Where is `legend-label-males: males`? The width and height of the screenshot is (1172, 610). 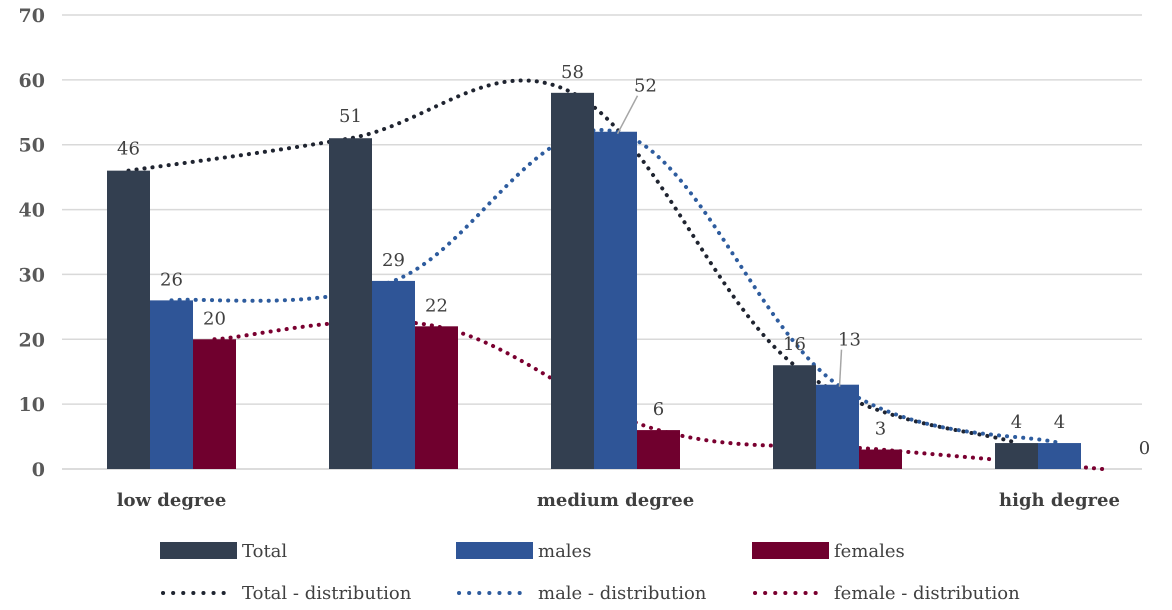
legend-label-males: males is located at coordinates (564, 551).